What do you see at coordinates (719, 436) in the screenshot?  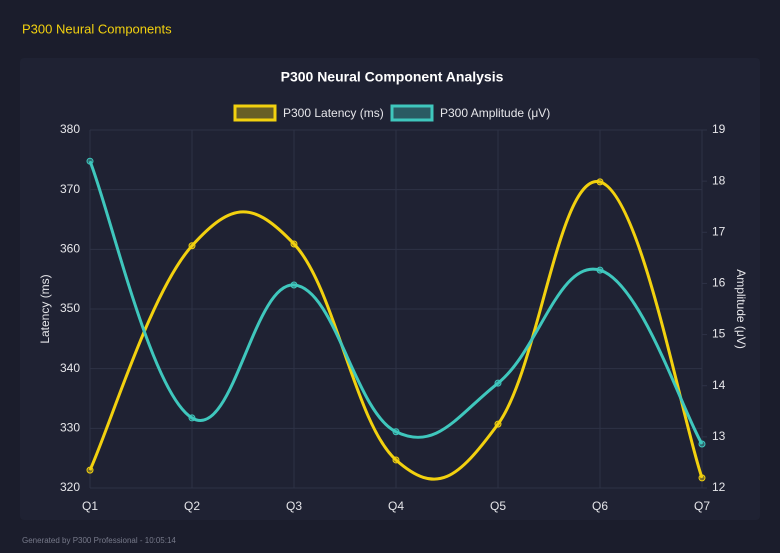 I see `y2-tick-label: 13` at bounding box center [719, 436].